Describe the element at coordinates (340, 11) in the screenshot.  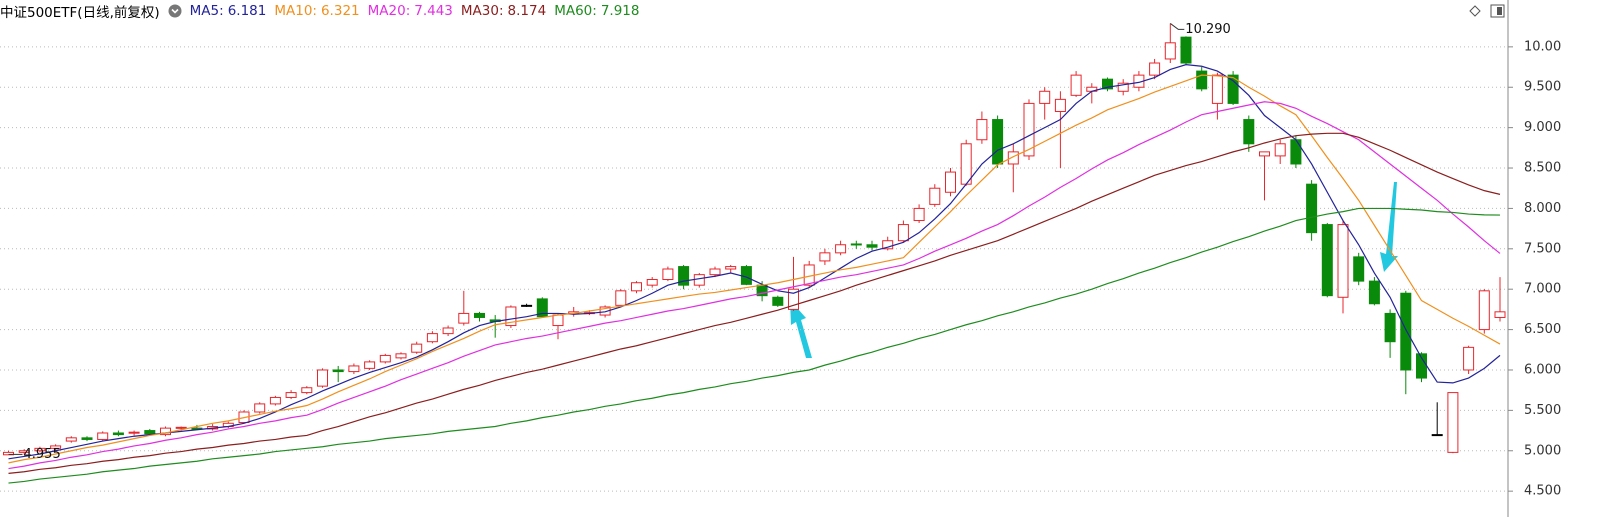
I see `legend-value: 6.321` at that location.